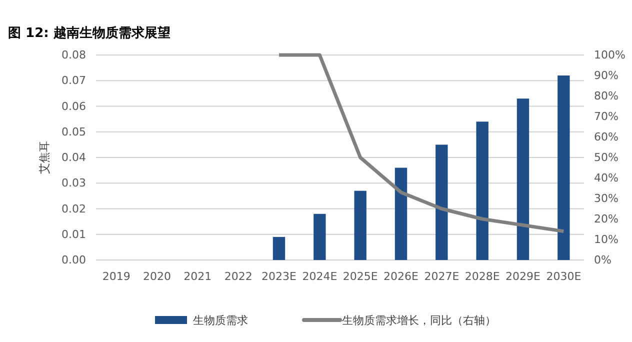 The image size is (632, 342). Describe the element at coordinates (606, 75) in the screenshot. I see `y2-tick-label: 90%` at that location.